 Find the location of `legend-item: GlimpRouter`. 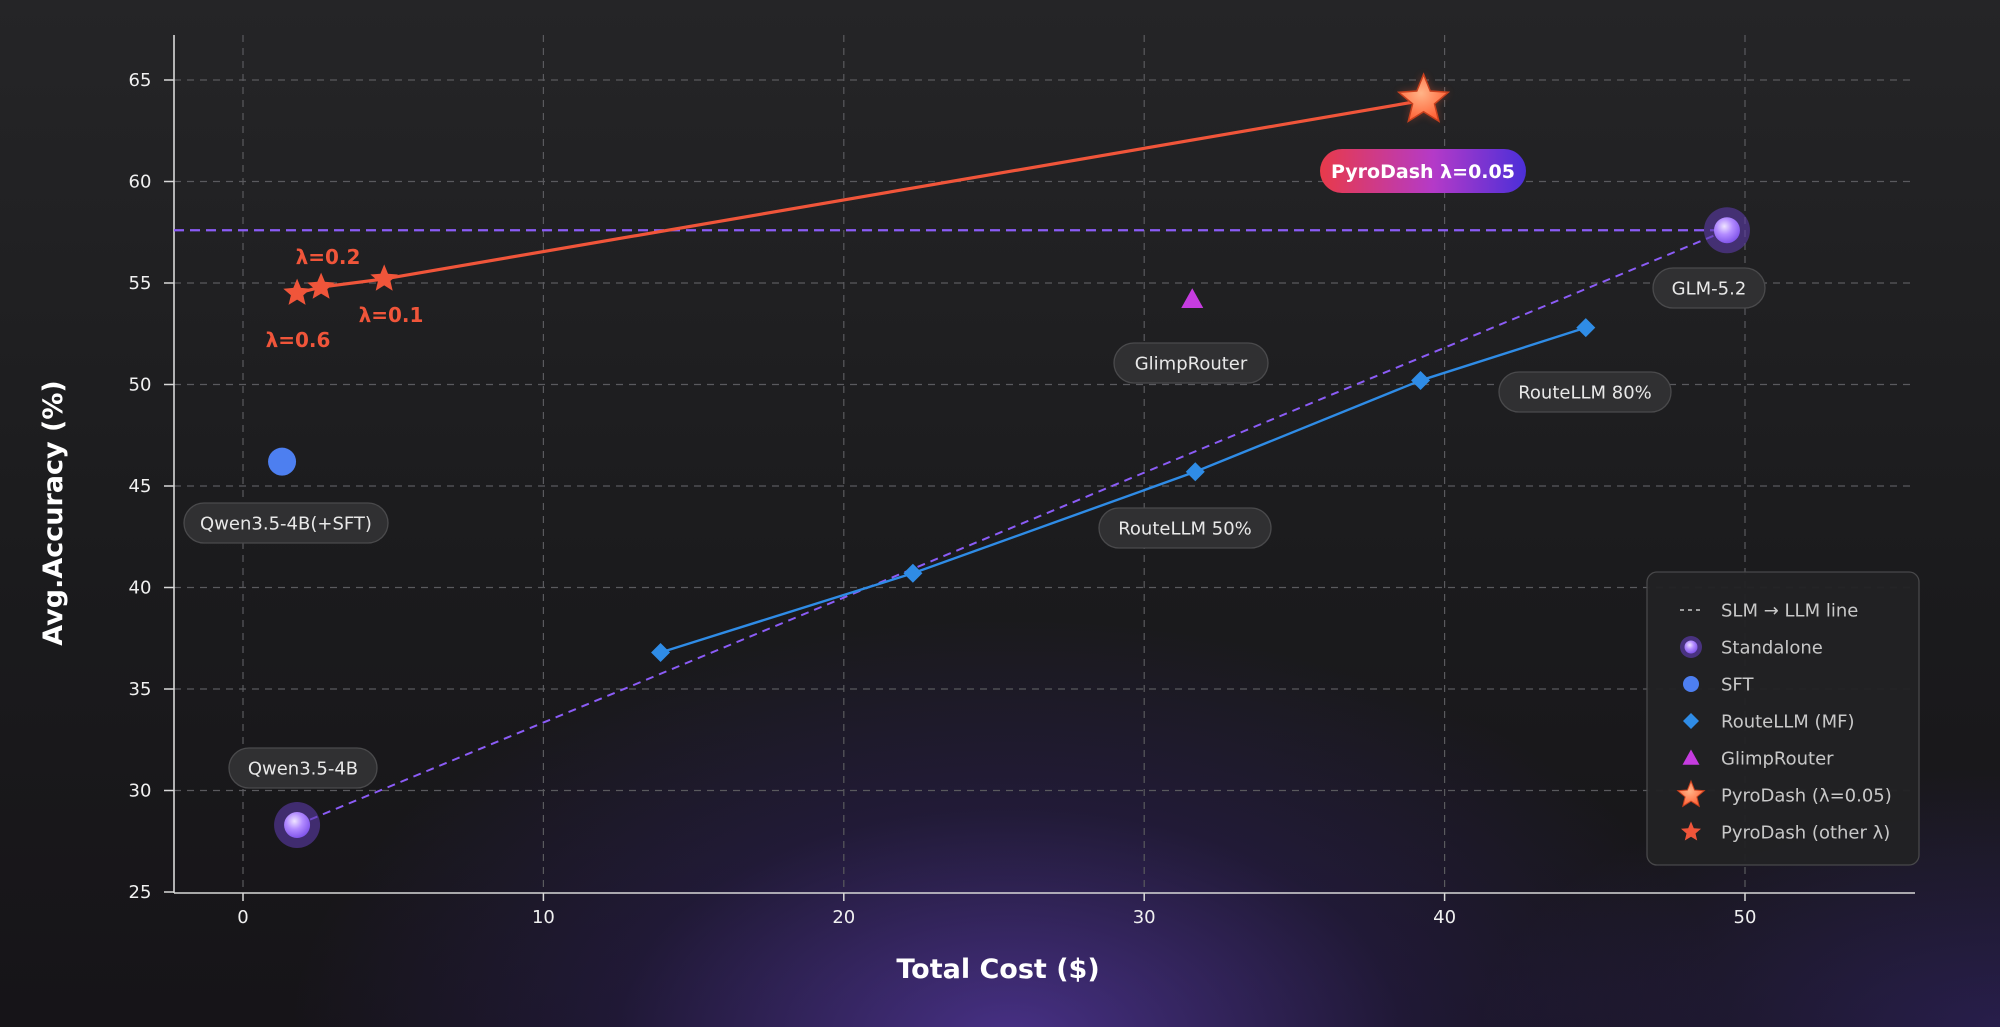

legend-item: GlimpRouter is located at coordinates (1758, 759).